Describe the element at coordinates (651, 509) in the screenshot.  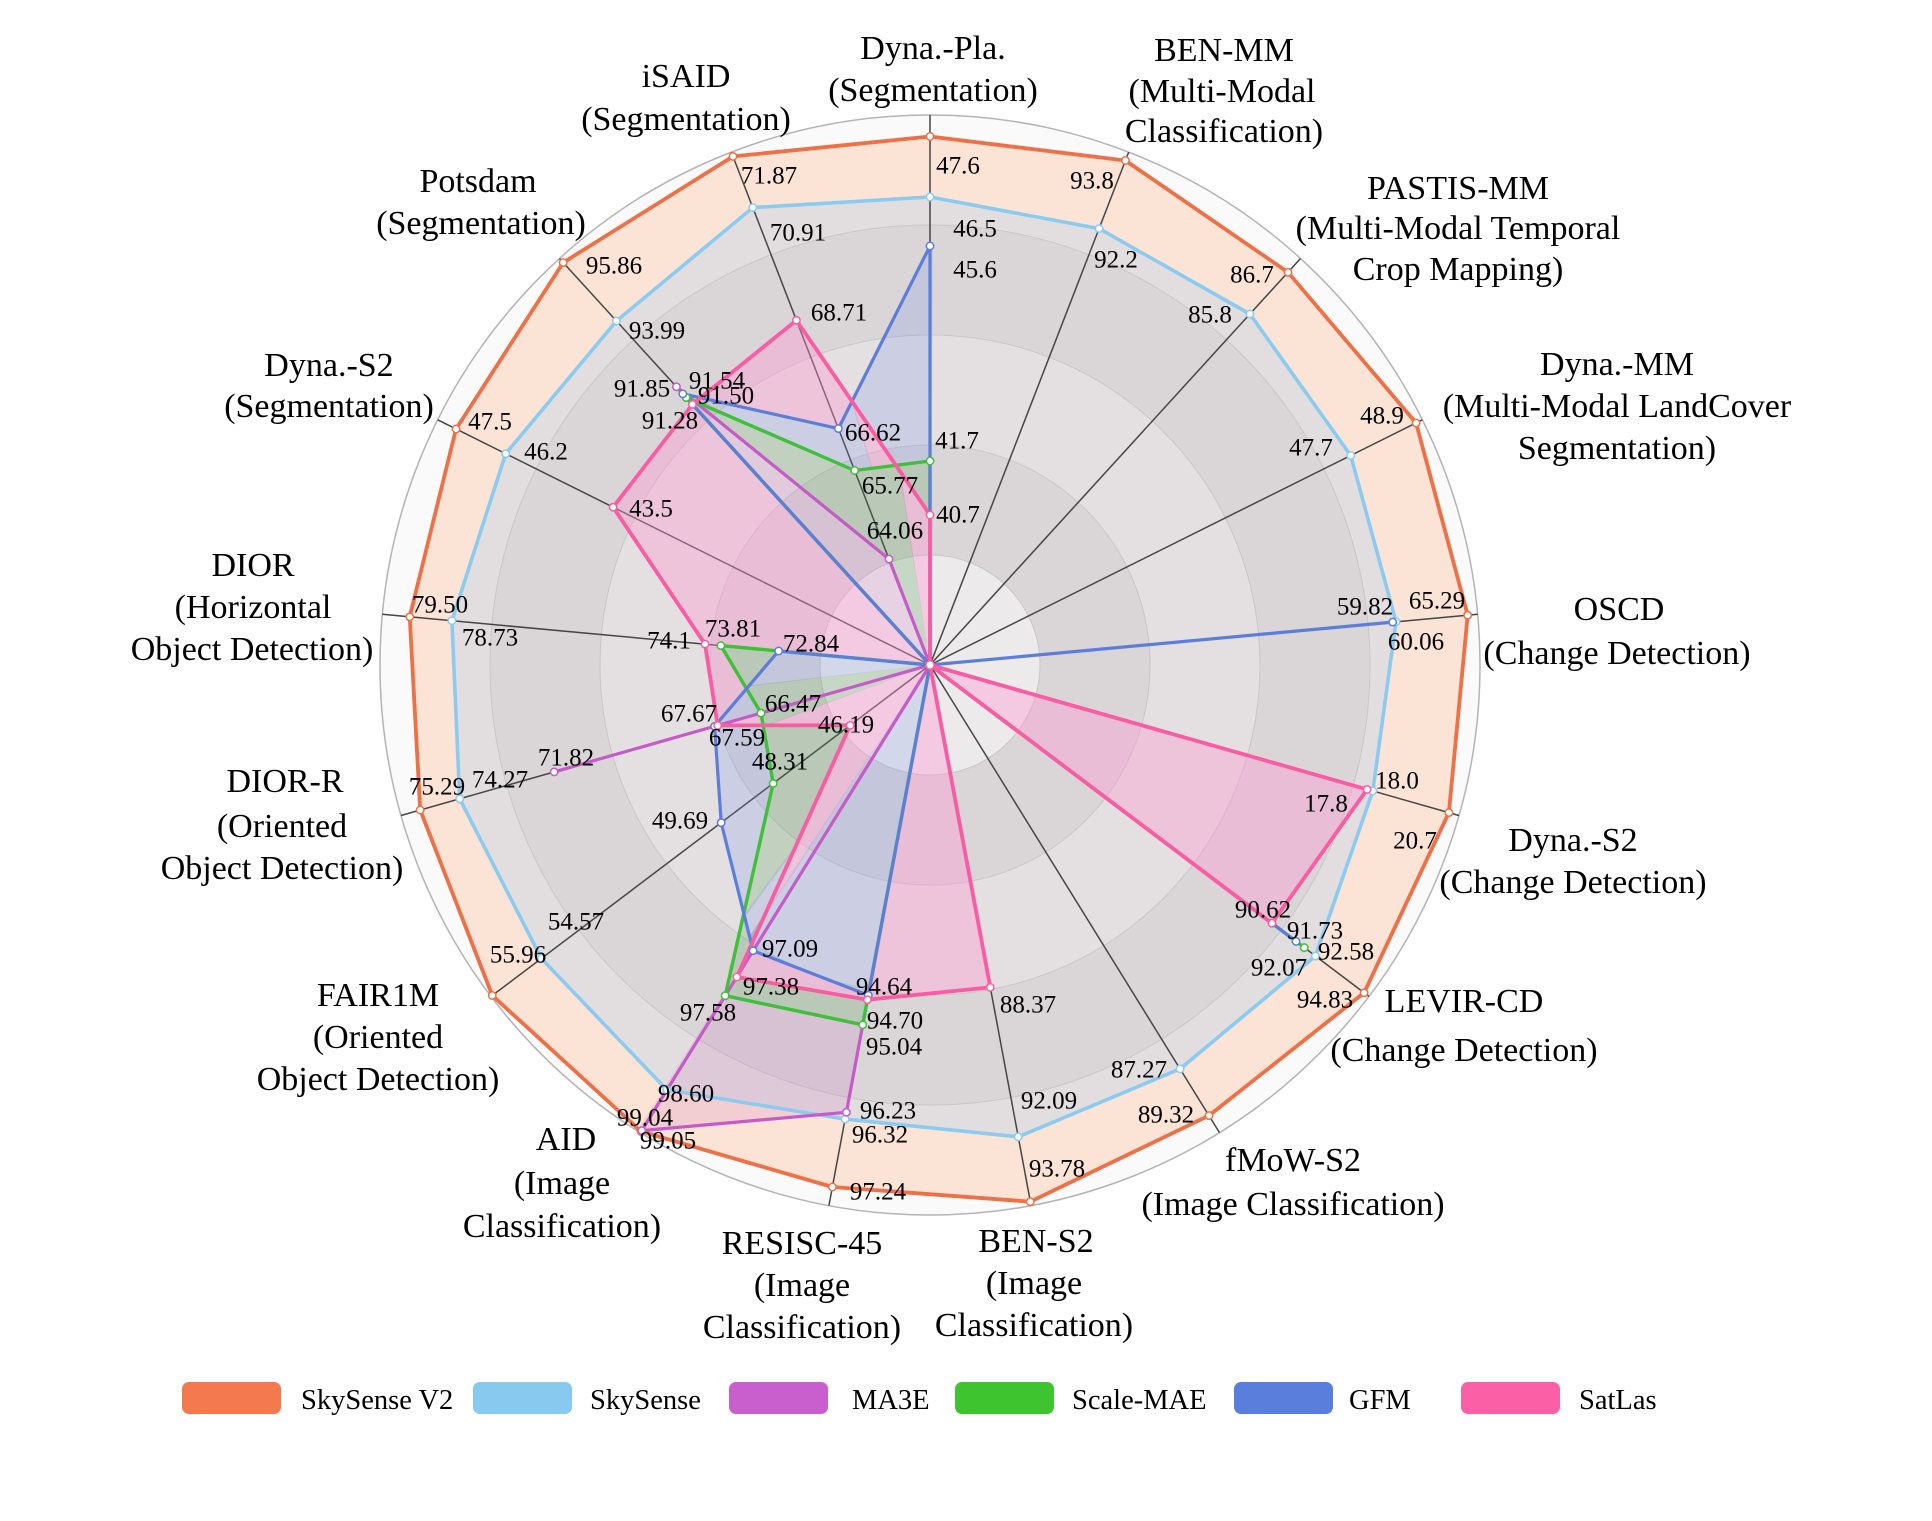
I see `svg-text: 43.5` at that location.